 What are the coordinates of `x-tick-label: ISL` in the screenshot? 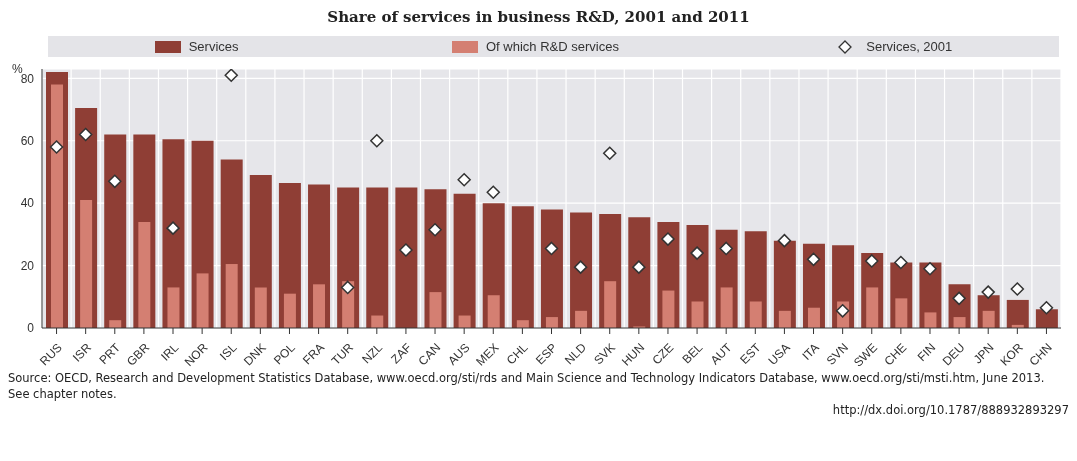 It's located at (228, 352).